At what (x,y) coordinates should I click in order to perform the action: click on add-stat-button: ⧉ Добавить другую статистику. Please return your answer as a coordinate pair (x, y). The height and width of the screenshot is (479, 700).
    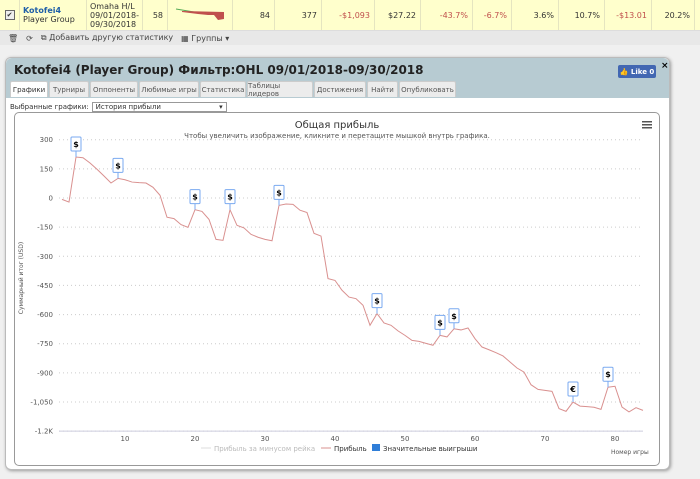
    Looking at the image, I should click on (107, 37).